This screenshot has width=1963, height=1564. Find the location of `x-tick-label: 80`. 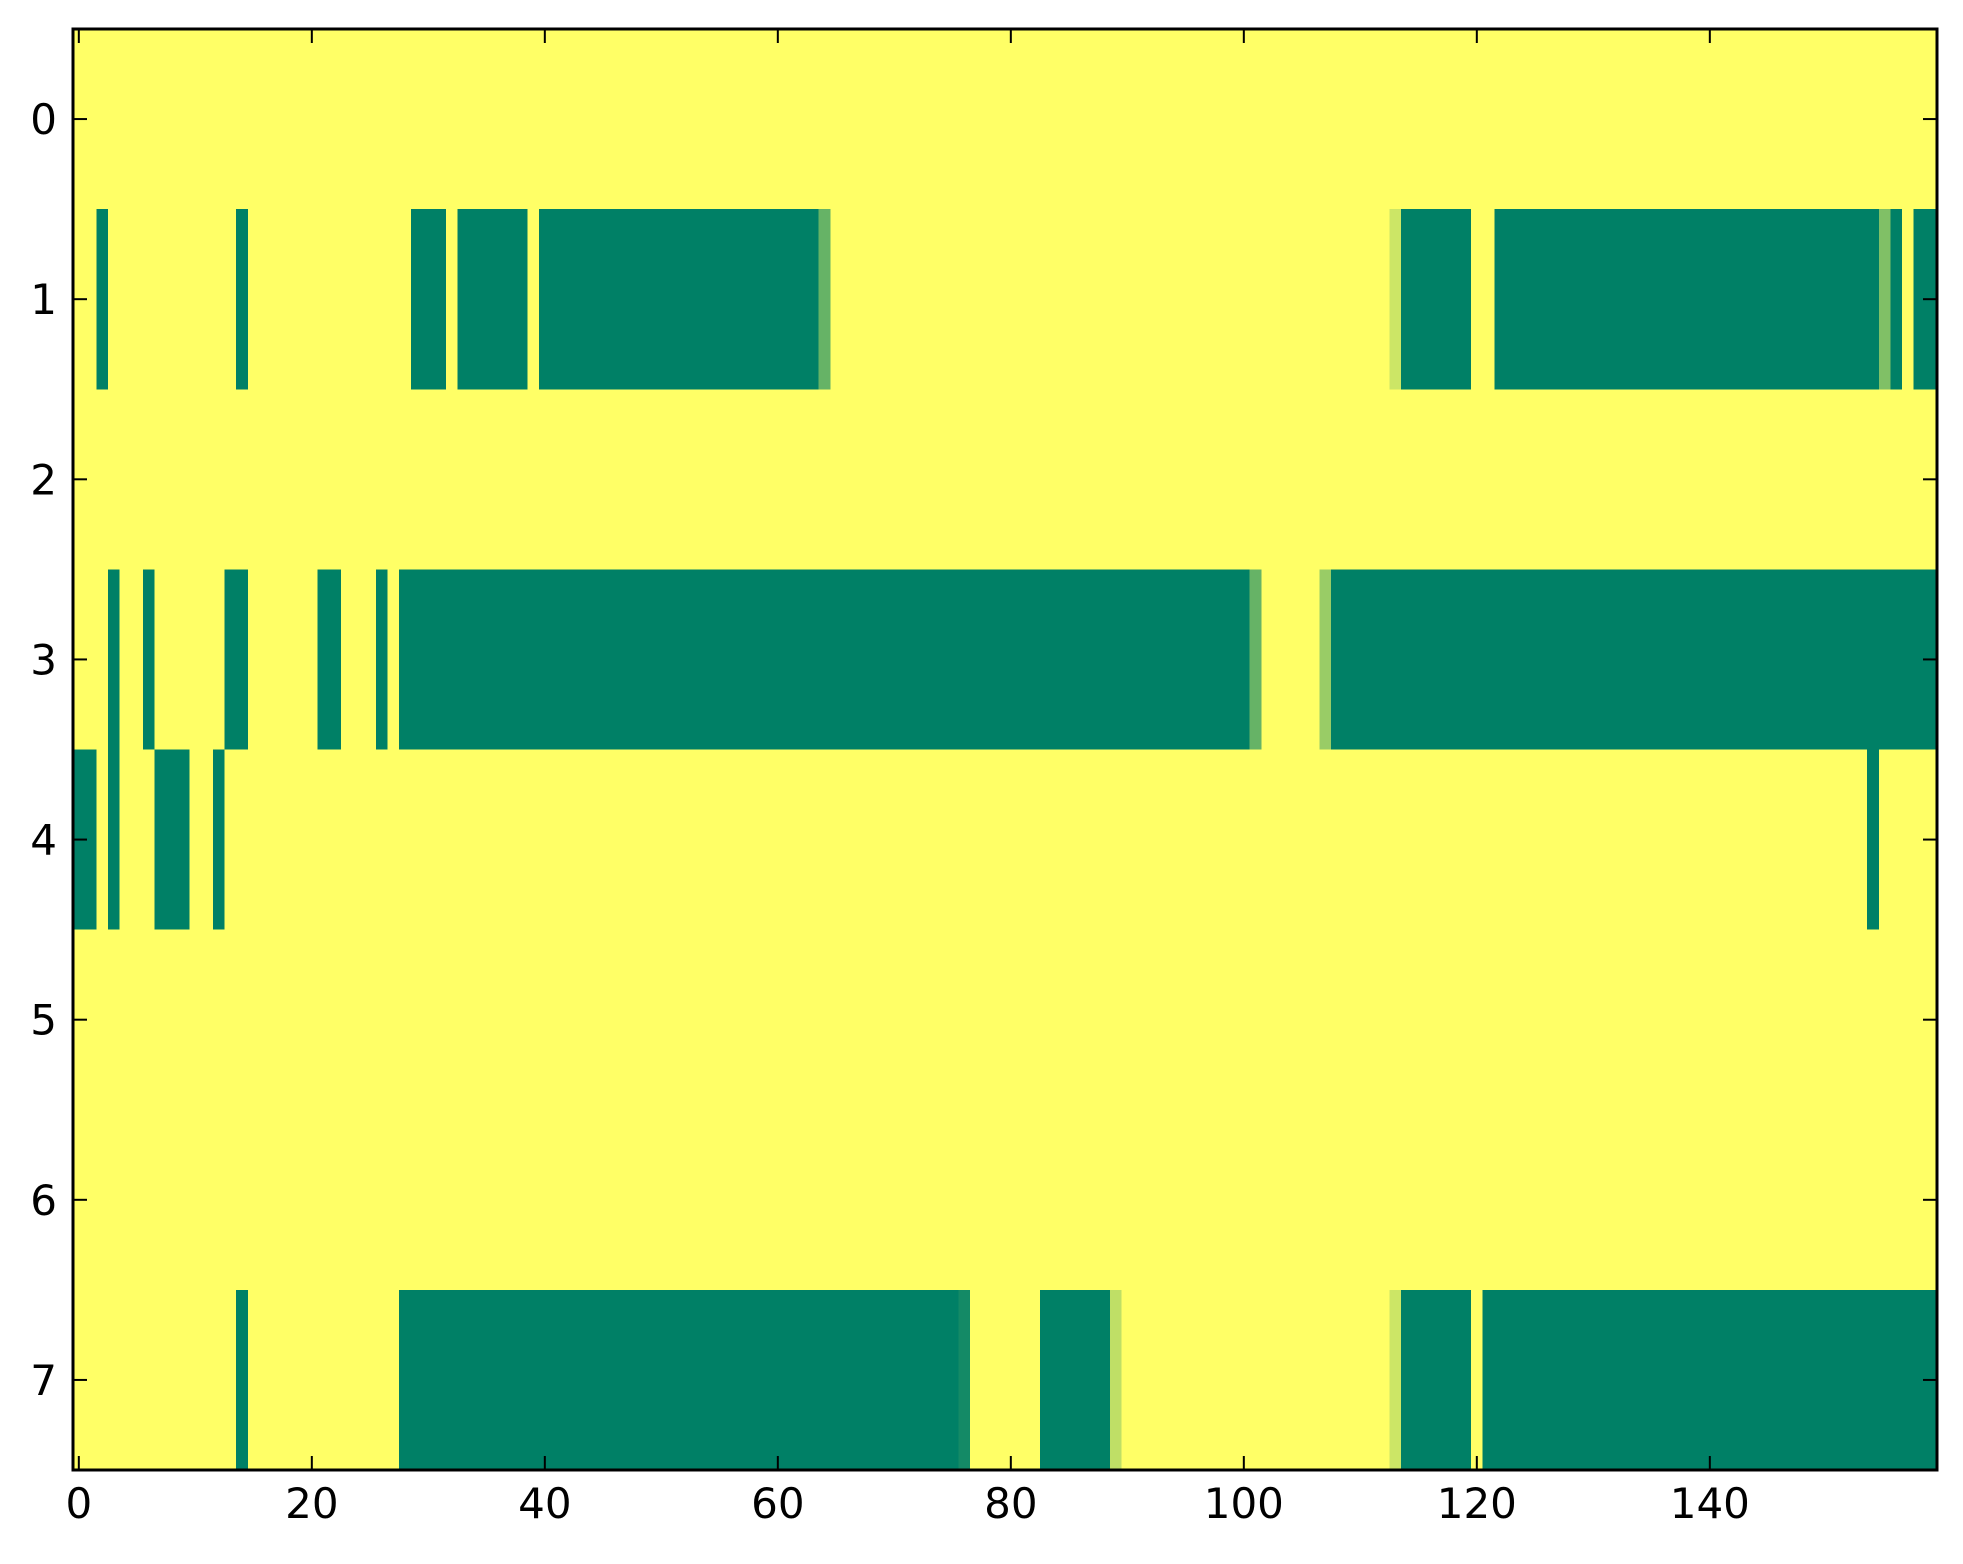

x-tick-label: 80 is located at coordinates (1010, 1503).